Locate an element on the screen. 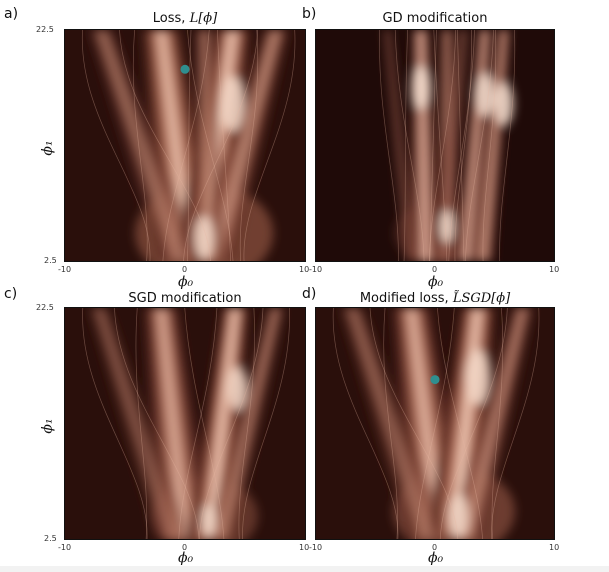  panel-title: GD modification is located at coordinates (435, 18).